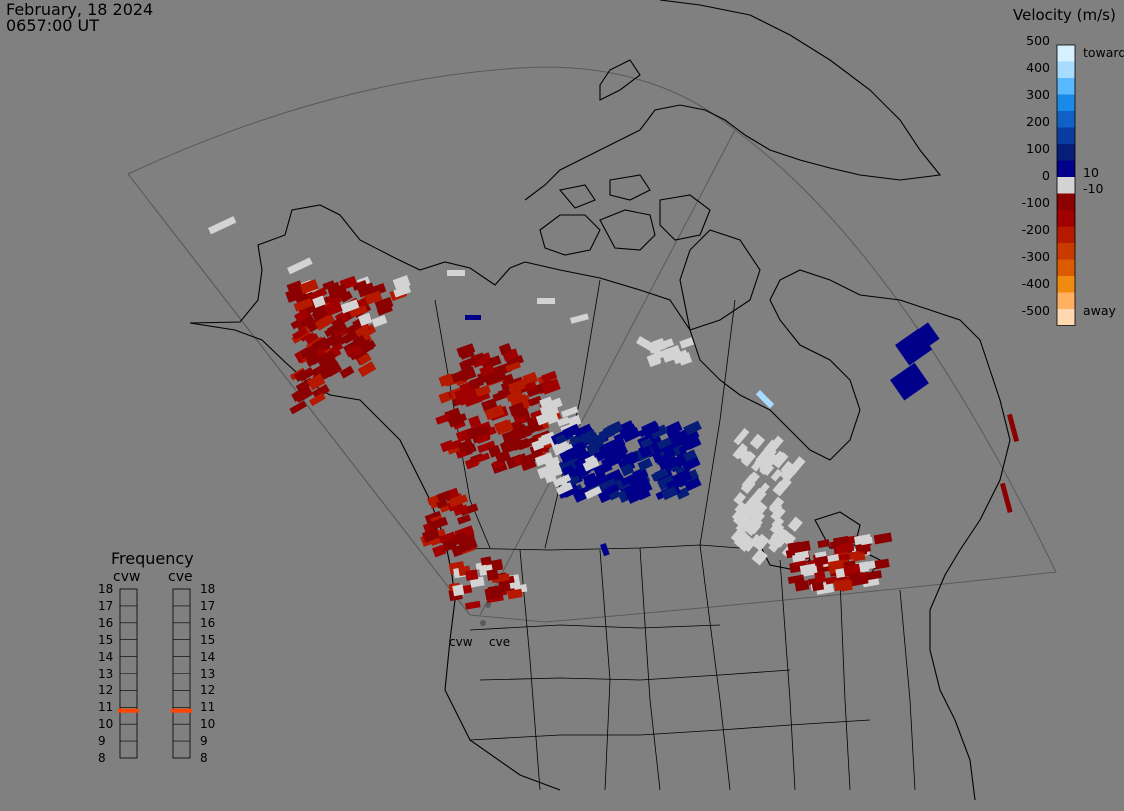 Image resolution: width=1124 pixels, height=811 pixels. What do you see at coordinates (1035, 256) in the screenshot?
I see `velocity-tick-label: -300` at bounding box center [1035, 256].